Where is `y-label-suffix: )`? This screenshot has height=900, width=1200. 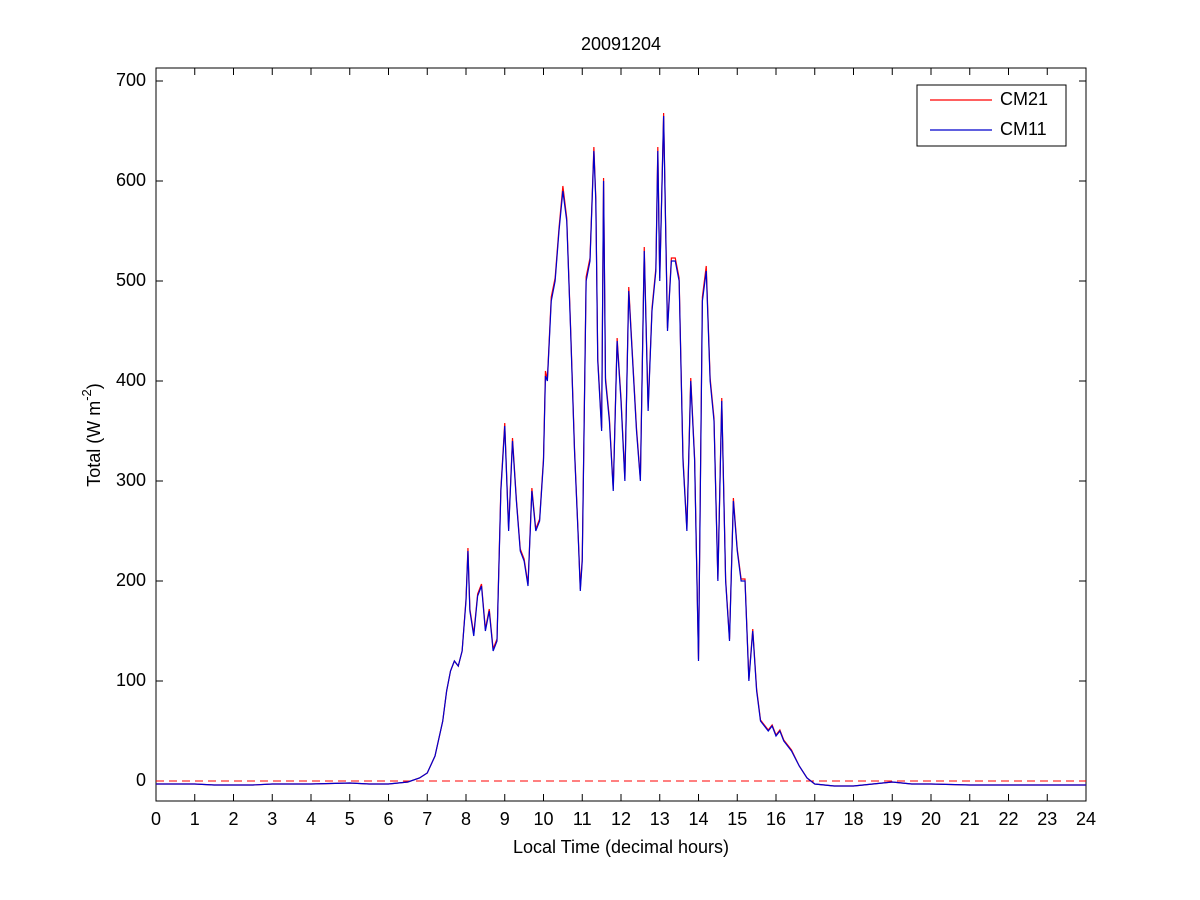 y-label-suffix: ) is located at coordinates (94, 386).